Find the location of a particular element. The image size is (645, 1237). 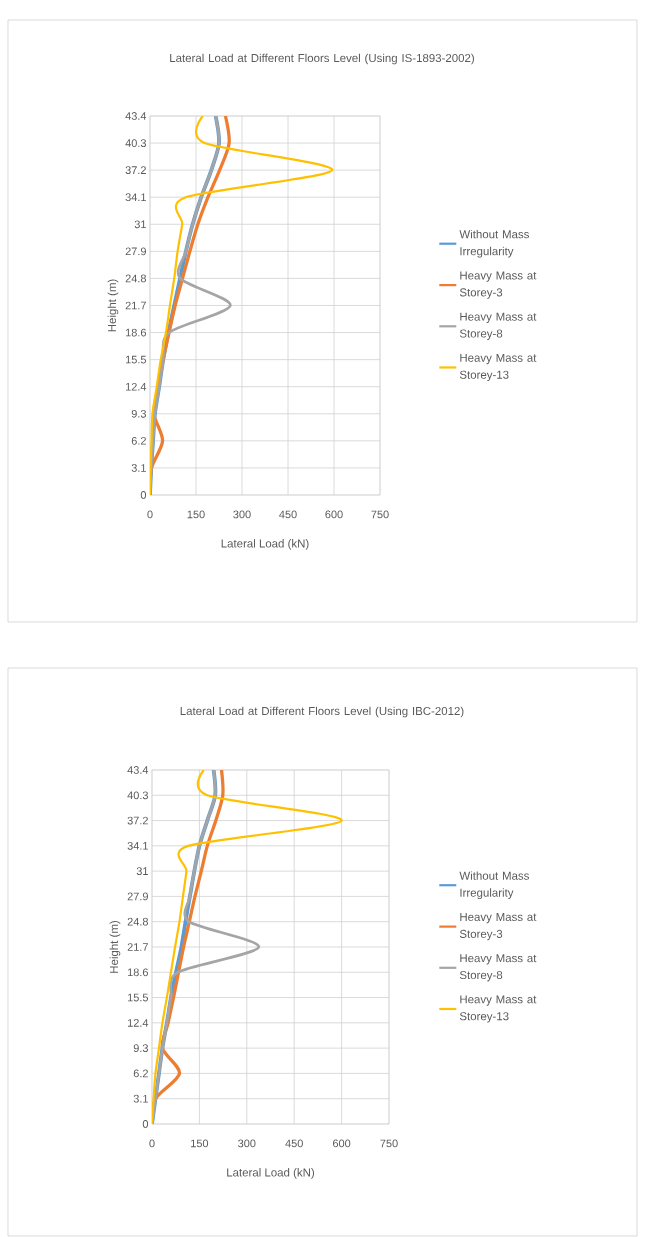

chart-title: Lateral Load at Different Floors Level (Using IBC-2012) is located at coordinates (322, 712).